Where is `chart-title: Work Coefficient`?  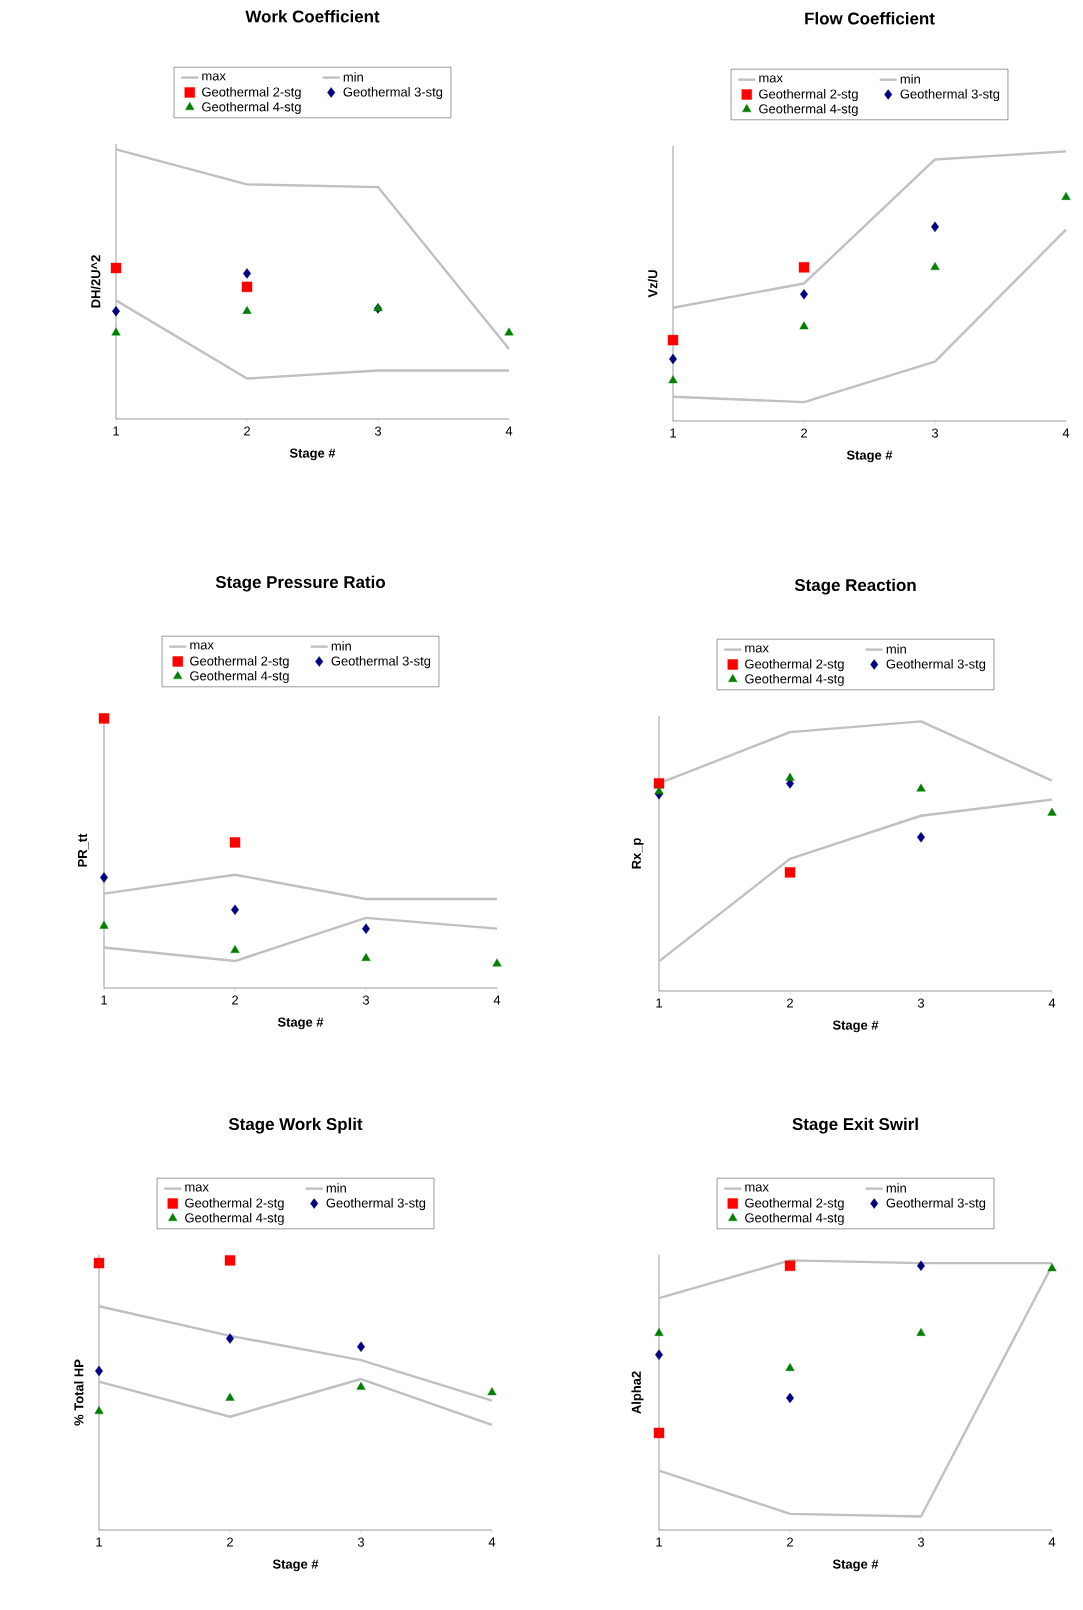
chart-title: Work Coefficient is located at coordinates (312, 16).